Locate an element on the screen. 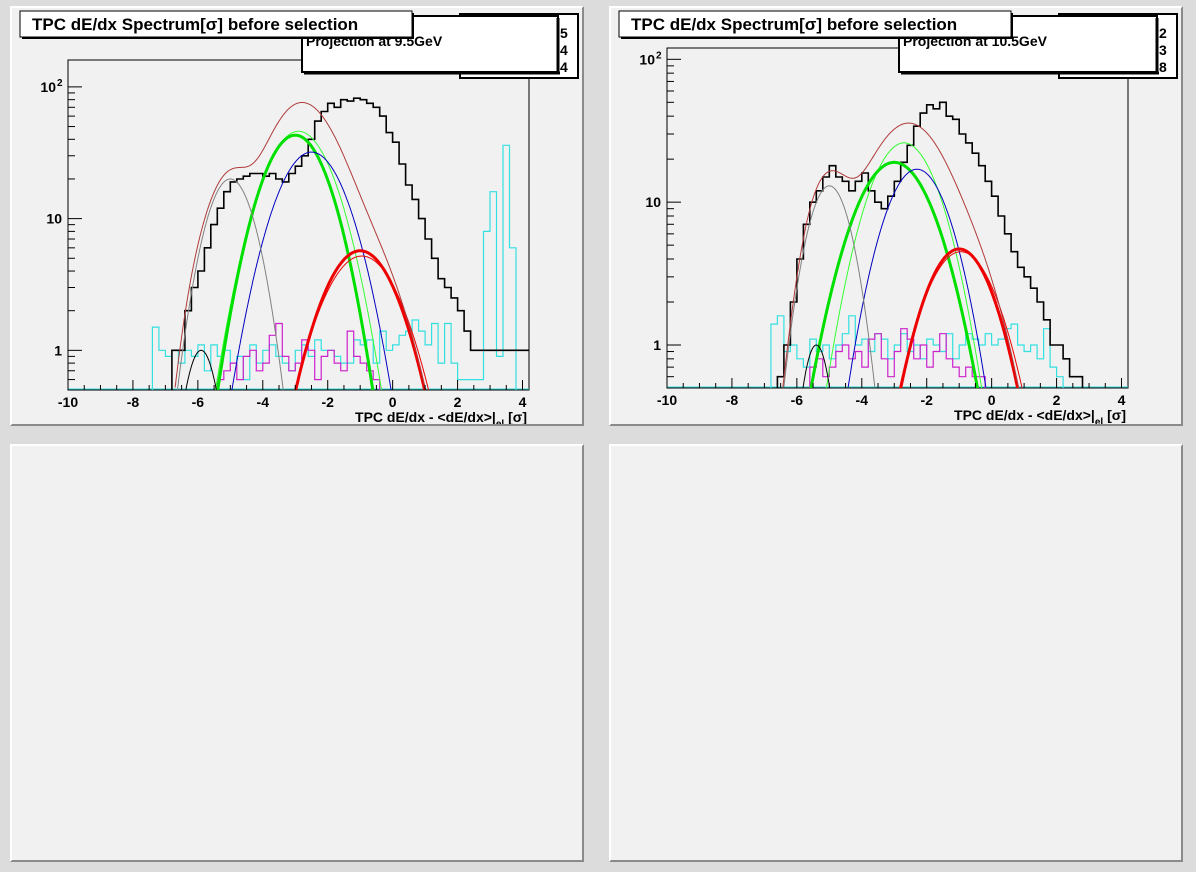 The height and width of the screenshot is (872, 1196). stat-digit-3: 4 is located at coordinates (564, 67).